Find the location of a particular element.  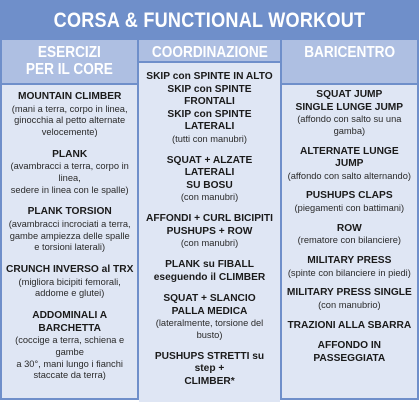

exercise-name: ADDOMINALI A BARCHETTA is located at coordinates (70, 322).